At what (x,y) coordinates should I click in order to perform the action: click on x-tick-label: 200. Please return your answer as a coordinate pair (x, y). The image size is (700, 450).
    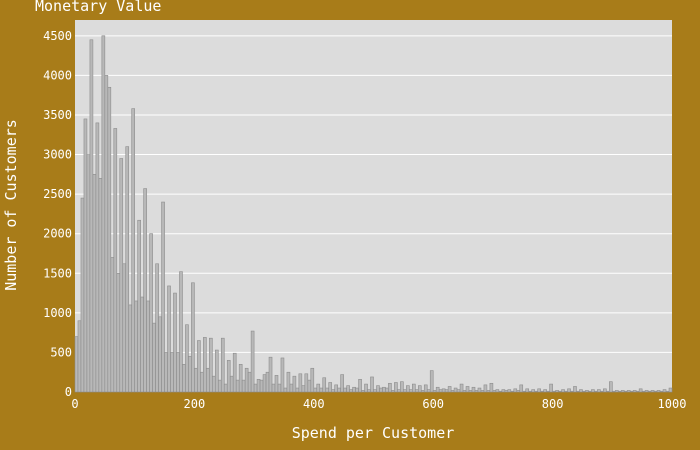
    Looking at the image, I should click on (195, 404).